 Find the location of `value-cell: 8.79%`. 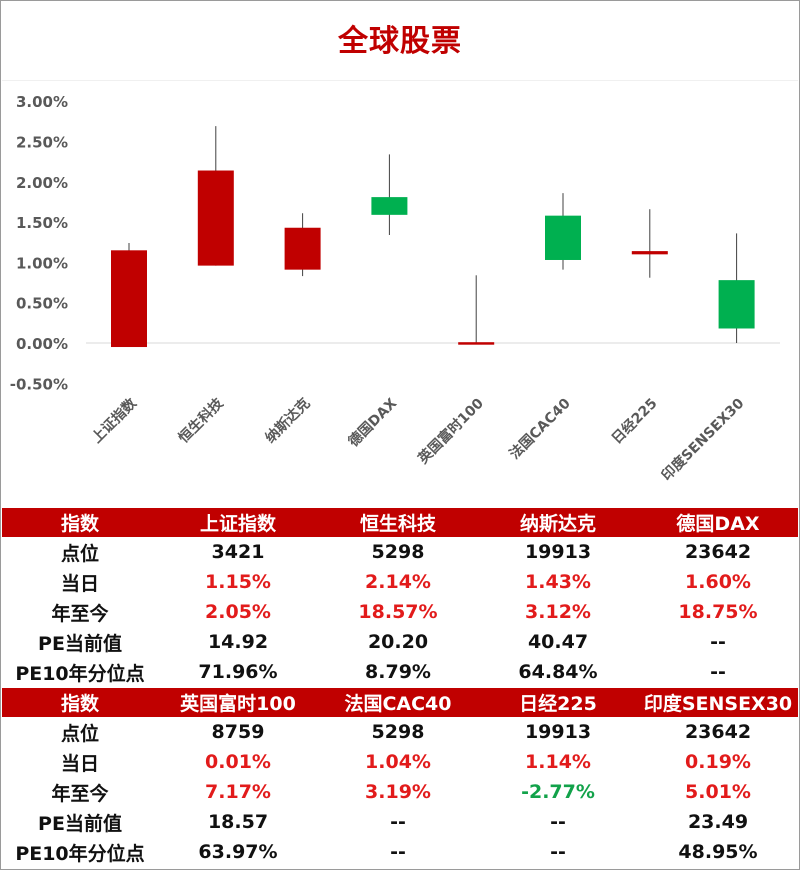

value-cell: 8.79% is located at coordinates (398, 672).